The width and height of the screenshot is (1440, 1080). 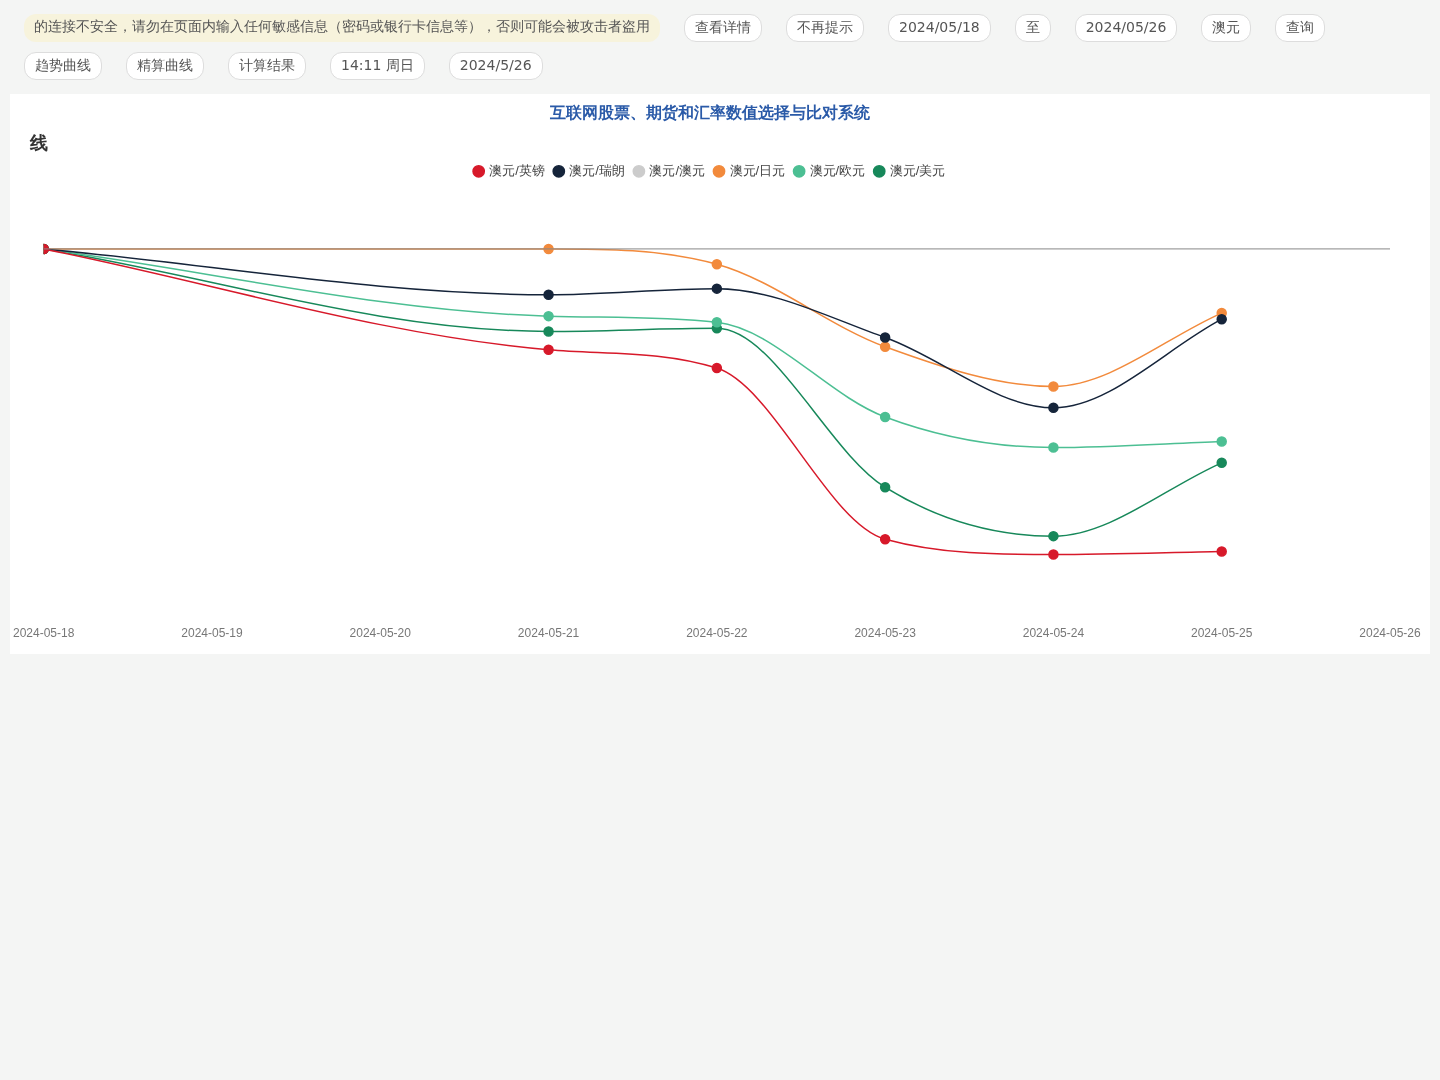 I want to click on legend-label: 澳元/英镑, so click(x=517, y=170).